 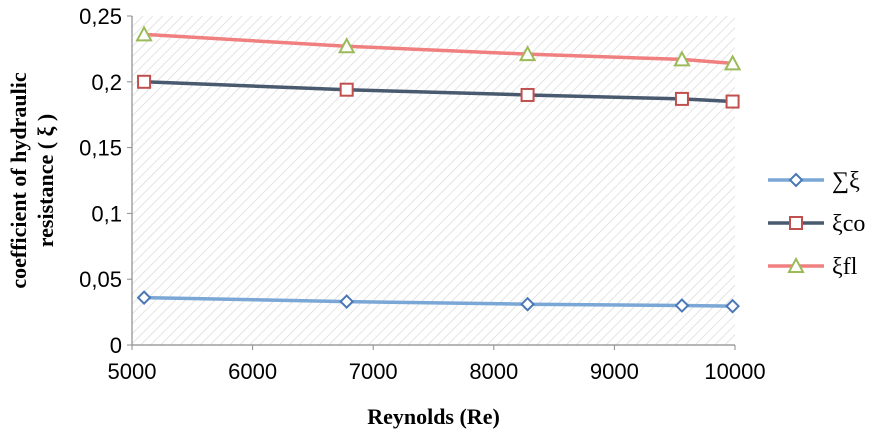 I want to click on x-axis-title: Reynolds (Re), so click(x=433, y=416).